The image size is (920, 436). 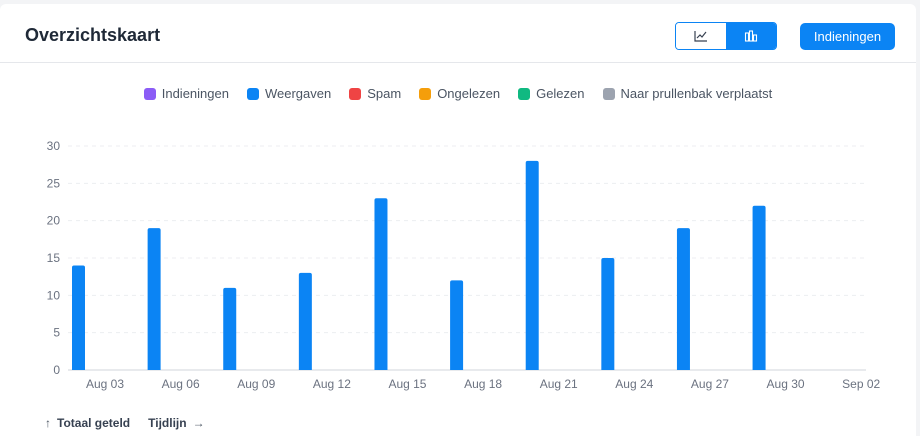 I want to click on legend-label: Indieningen, so click(x=195, y=93).